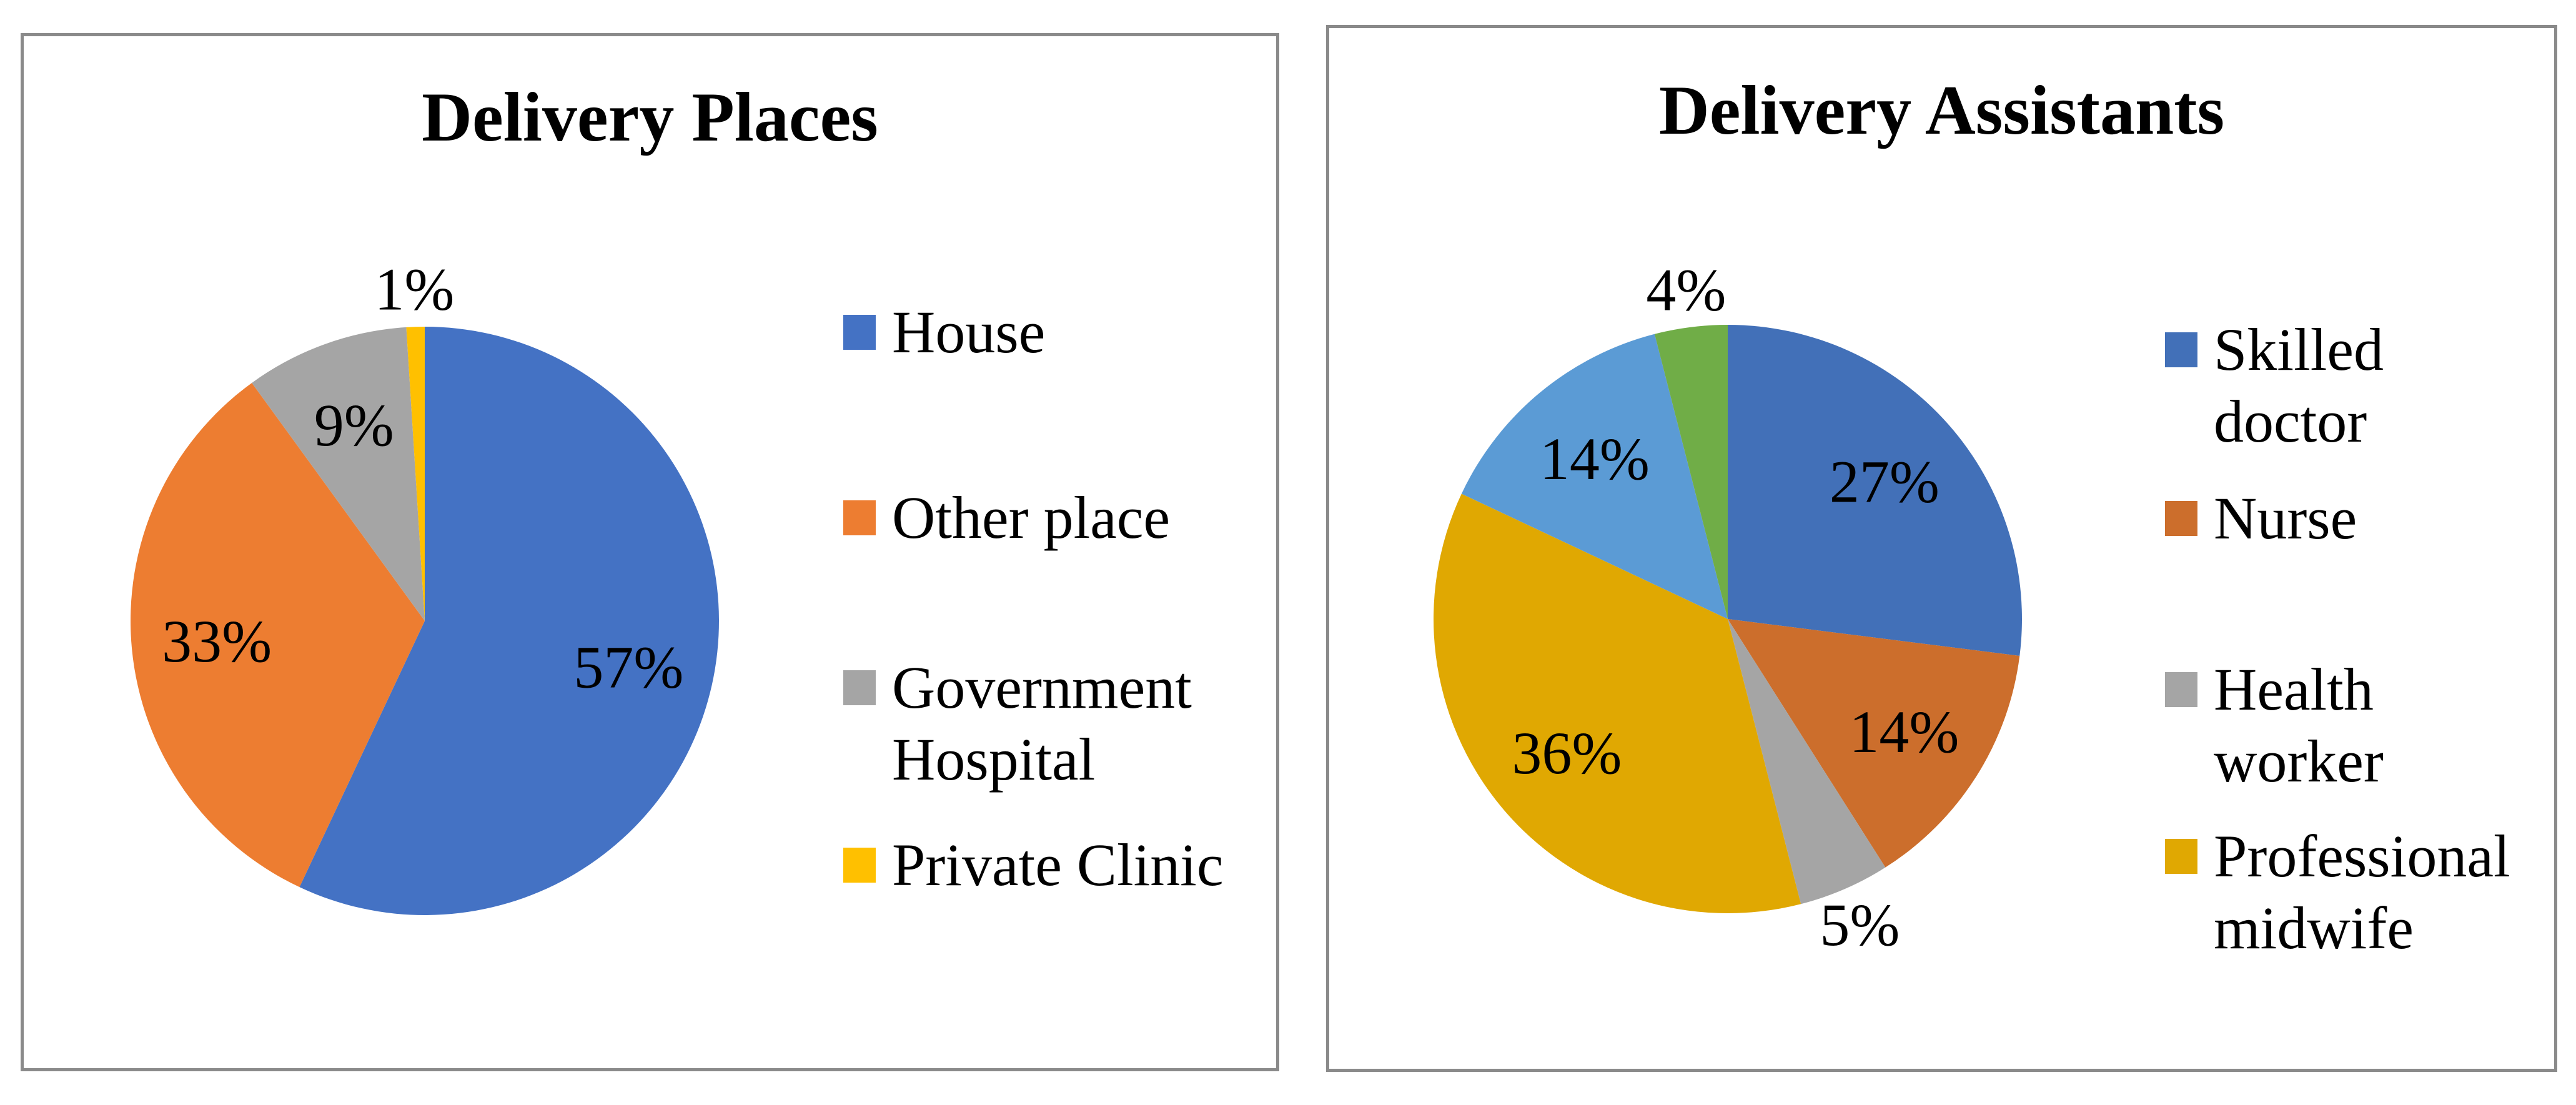 The height and width of the screenshot is (1105, 2576). I want to click on pie-chart: 57% 33% 9% 1%, so click(424, 585).